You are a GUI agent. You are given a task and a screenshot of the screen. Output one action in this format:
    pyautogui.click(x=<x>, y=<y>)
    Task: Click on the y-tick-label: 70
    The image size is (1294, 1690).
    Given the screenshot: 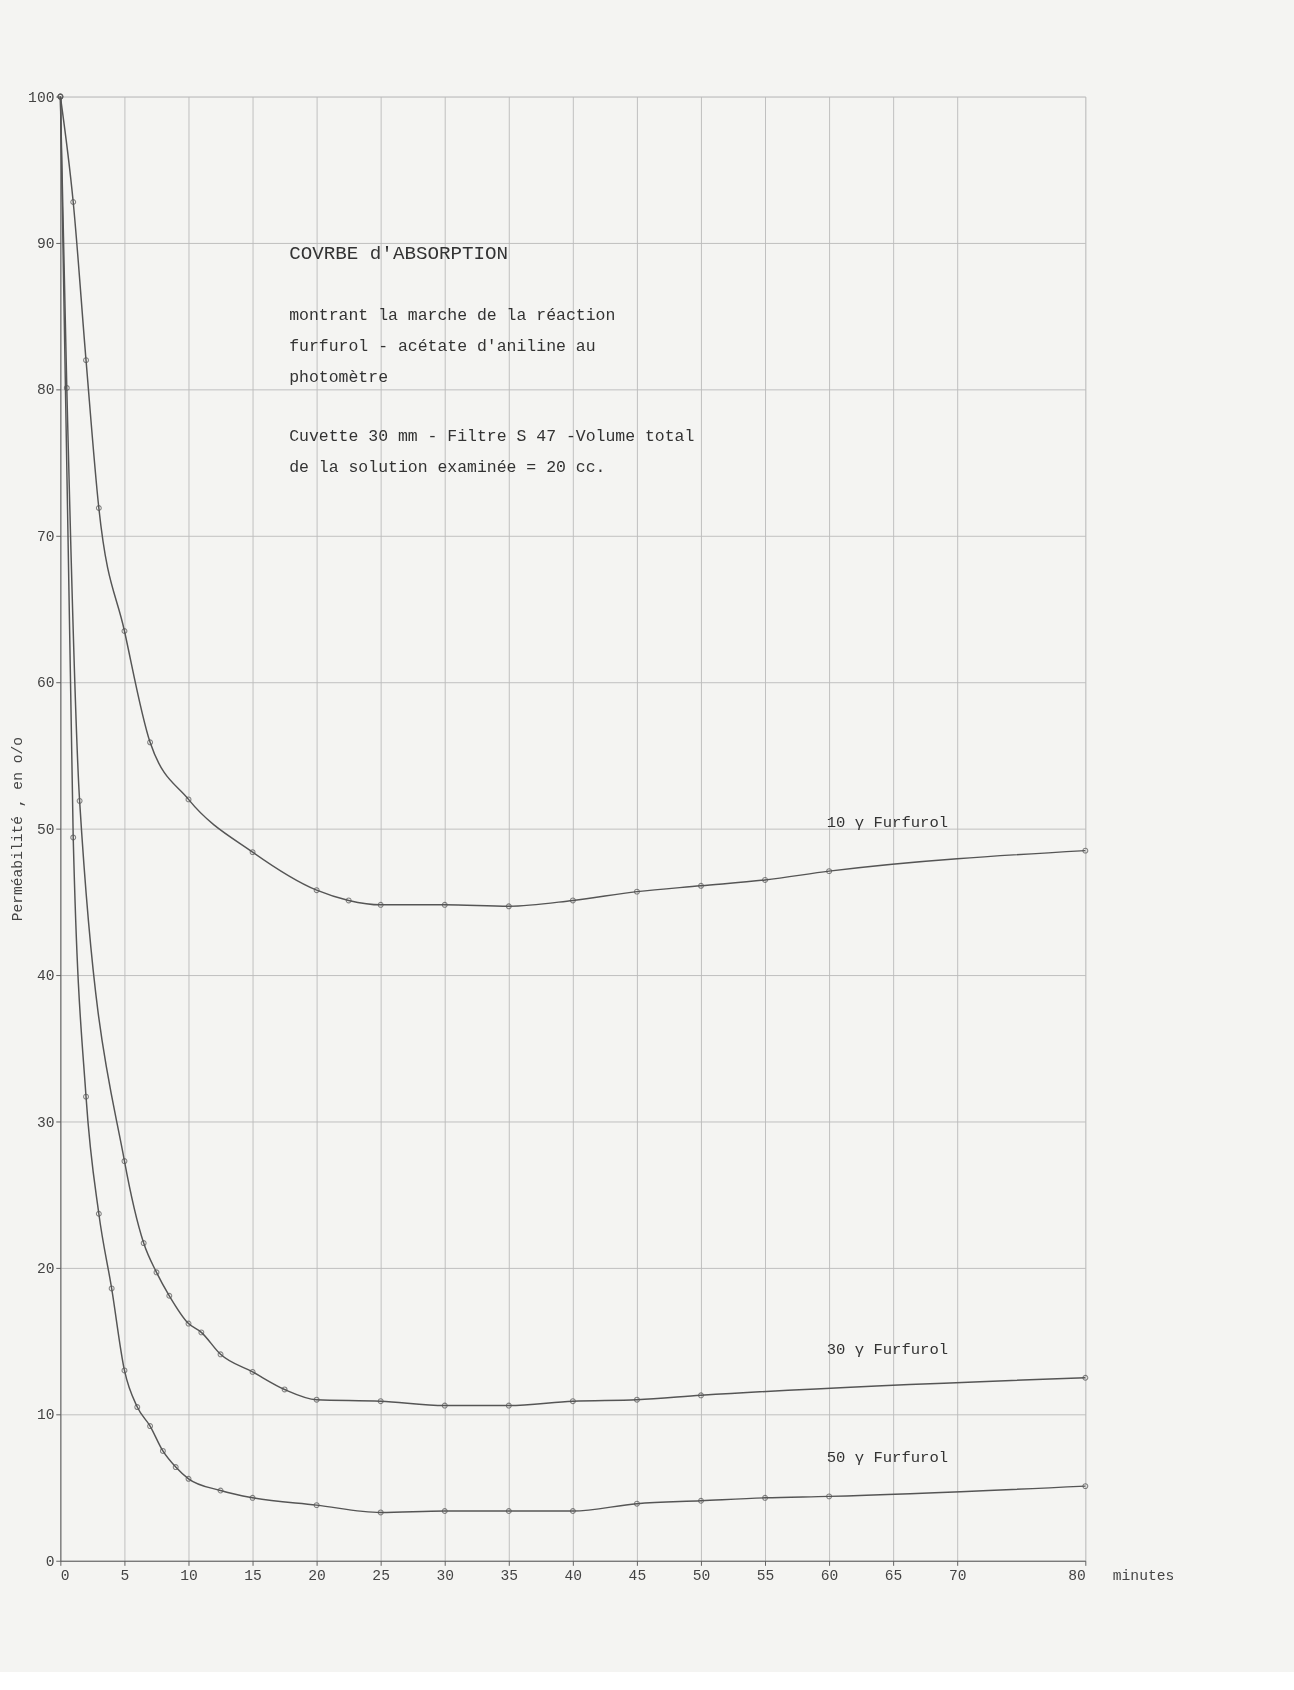 What is the action you would take?
    pyautogui.click(x=45, y=536)
    